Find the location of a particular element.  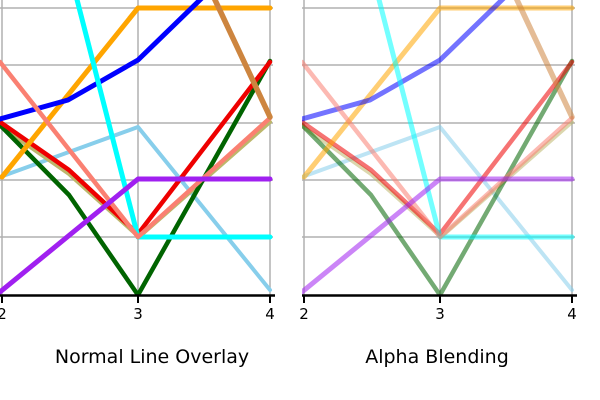

chart-title-alpha-blending: Alpha Blending is located at coordinates (437, 357).